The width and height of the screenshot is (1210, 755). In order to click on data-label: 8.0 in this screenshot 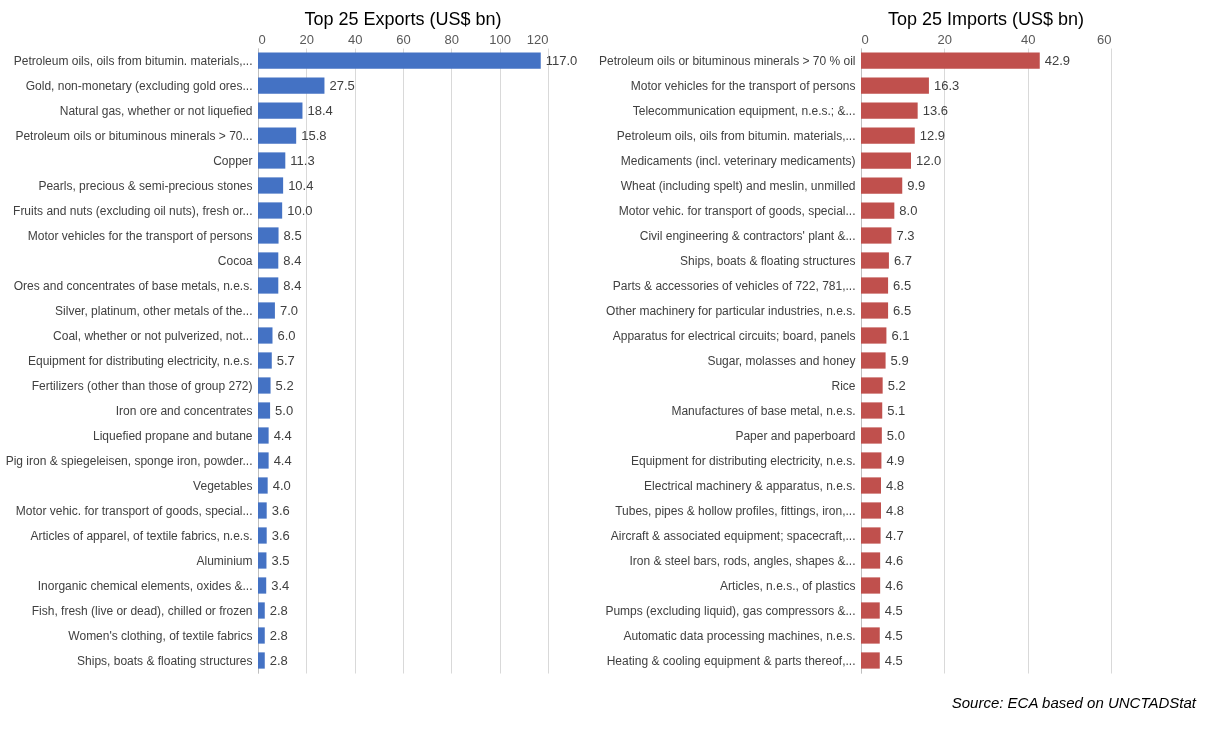, I will do `click(908, 210)`.